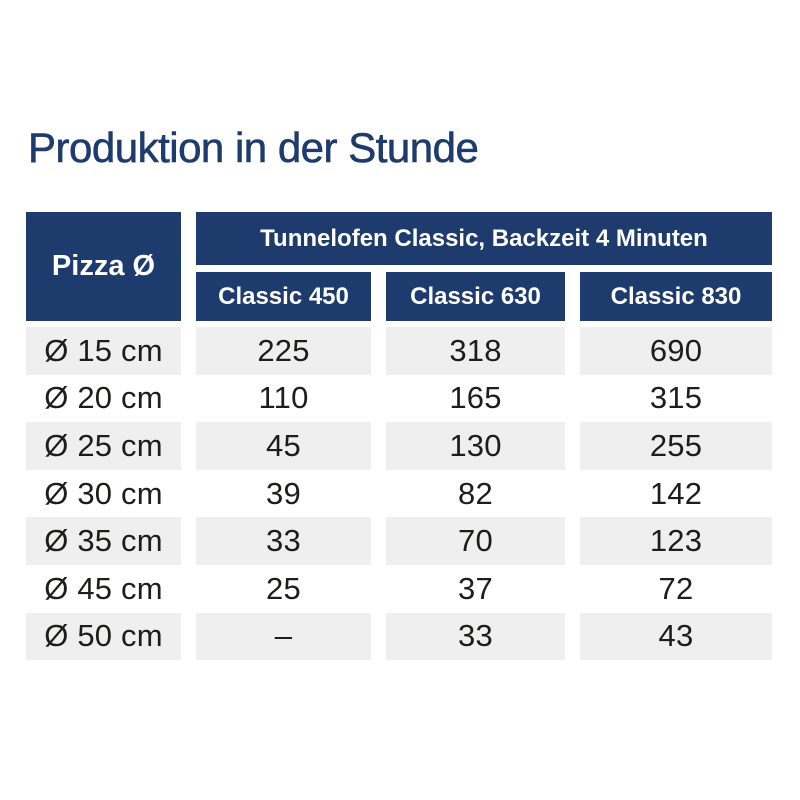 This screenshot has width=800, height=800. I want to click on table-row: Ø 20 cm 110 165 315, so click(399, 399).